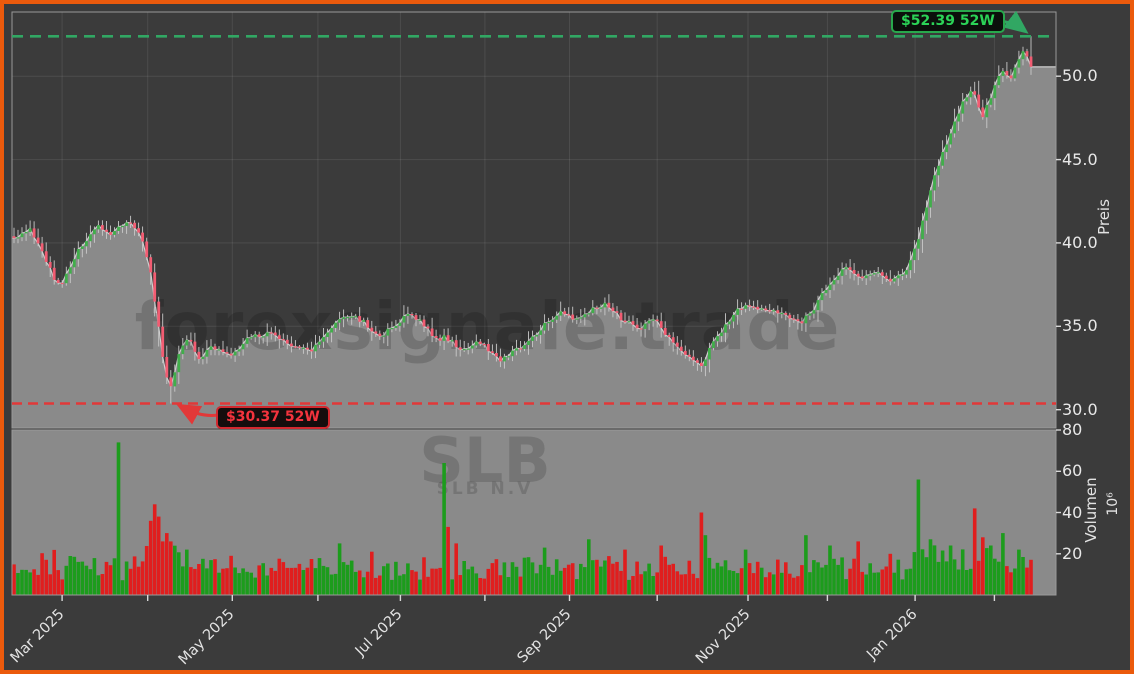  Describe the element at coordinates (379, 633) in the screenshot. I see `x-tick-label: Jul 2025` at that location.